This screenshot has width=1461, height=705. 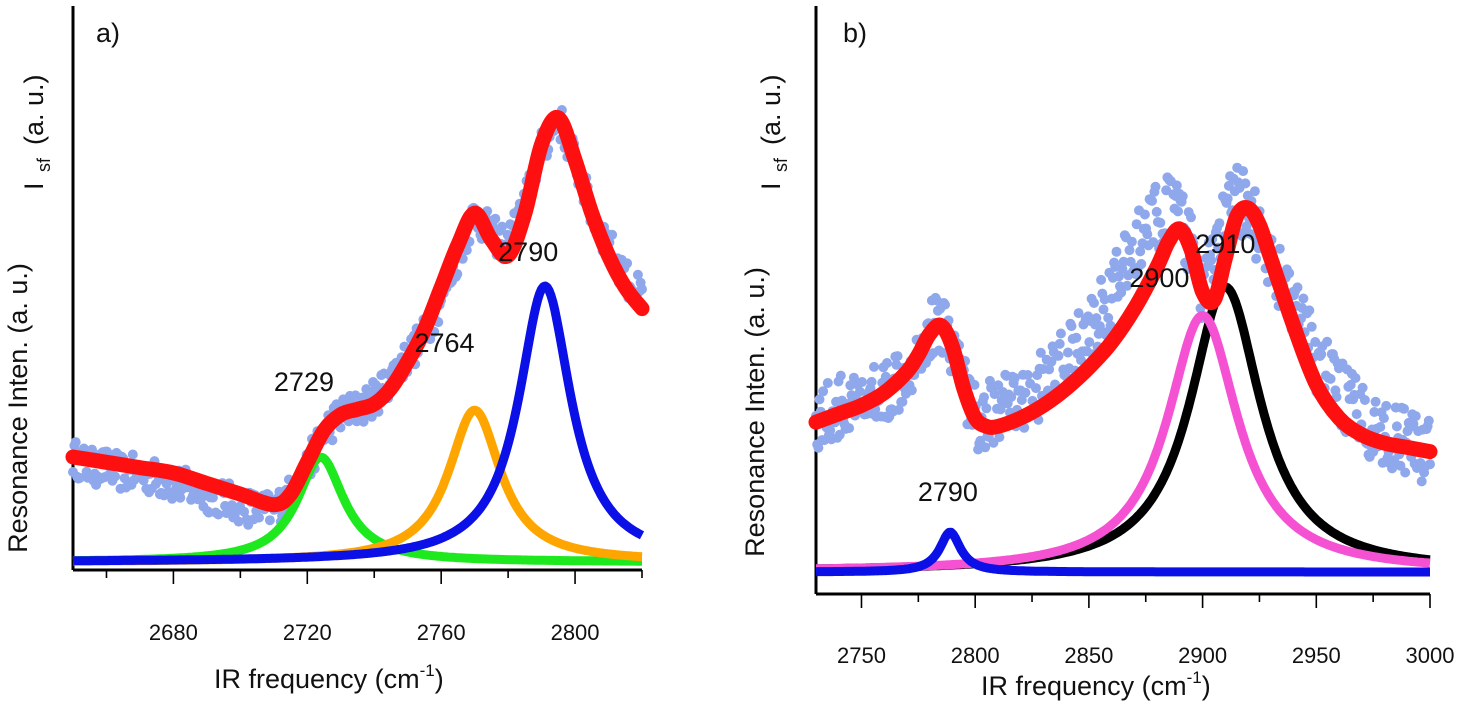 What do you see at coordinates (427, 670) in the screenshot?
I see `panel-a-xlabel-sup: -1` at bounding box center [427, 670].